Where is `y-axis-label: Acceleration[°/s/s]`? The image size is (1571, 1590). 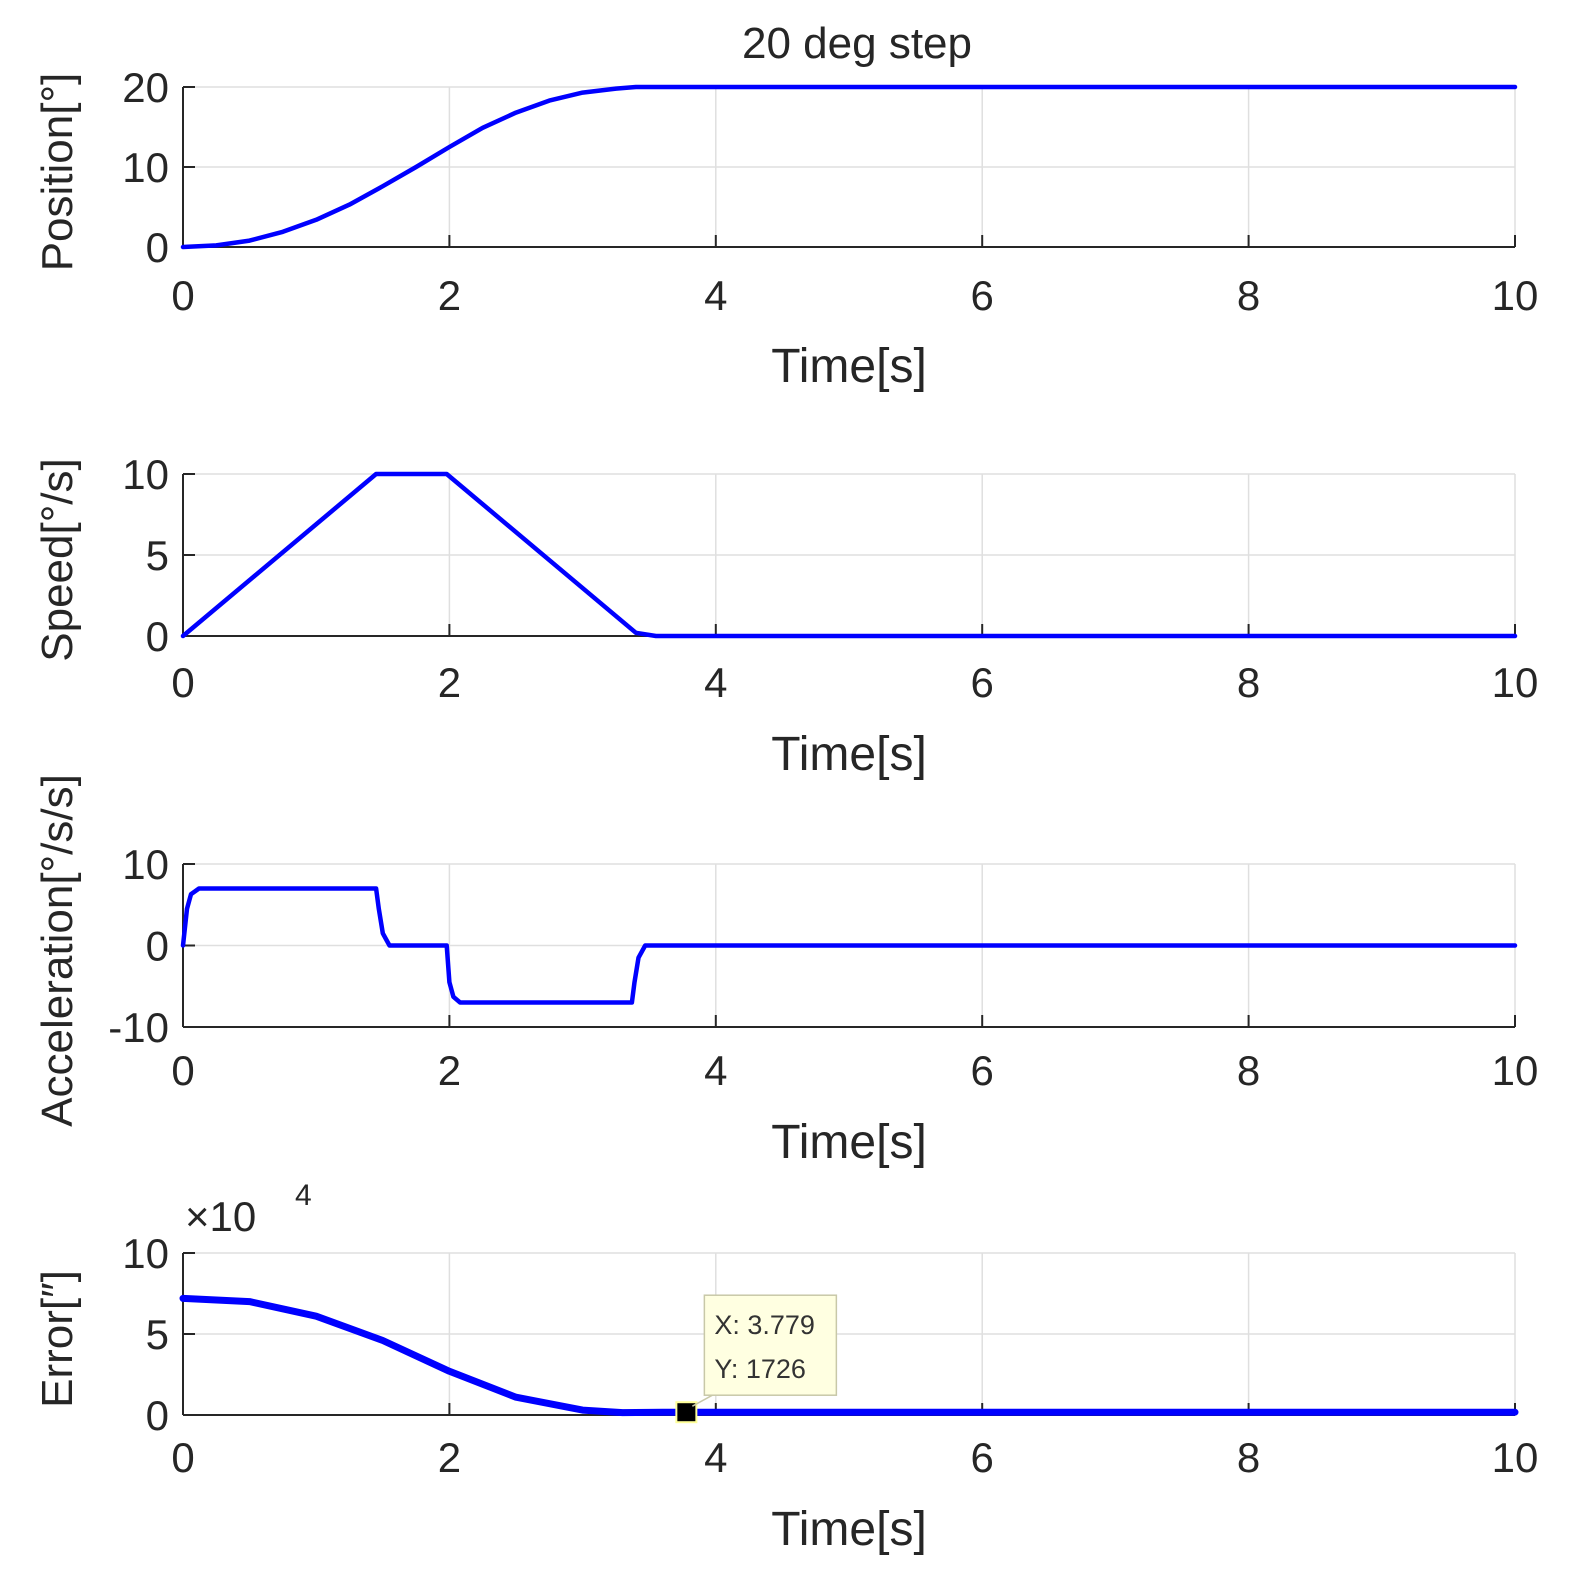
y-axis-label: Acceleration[°/s/s] is located at coordinates (57, 950).